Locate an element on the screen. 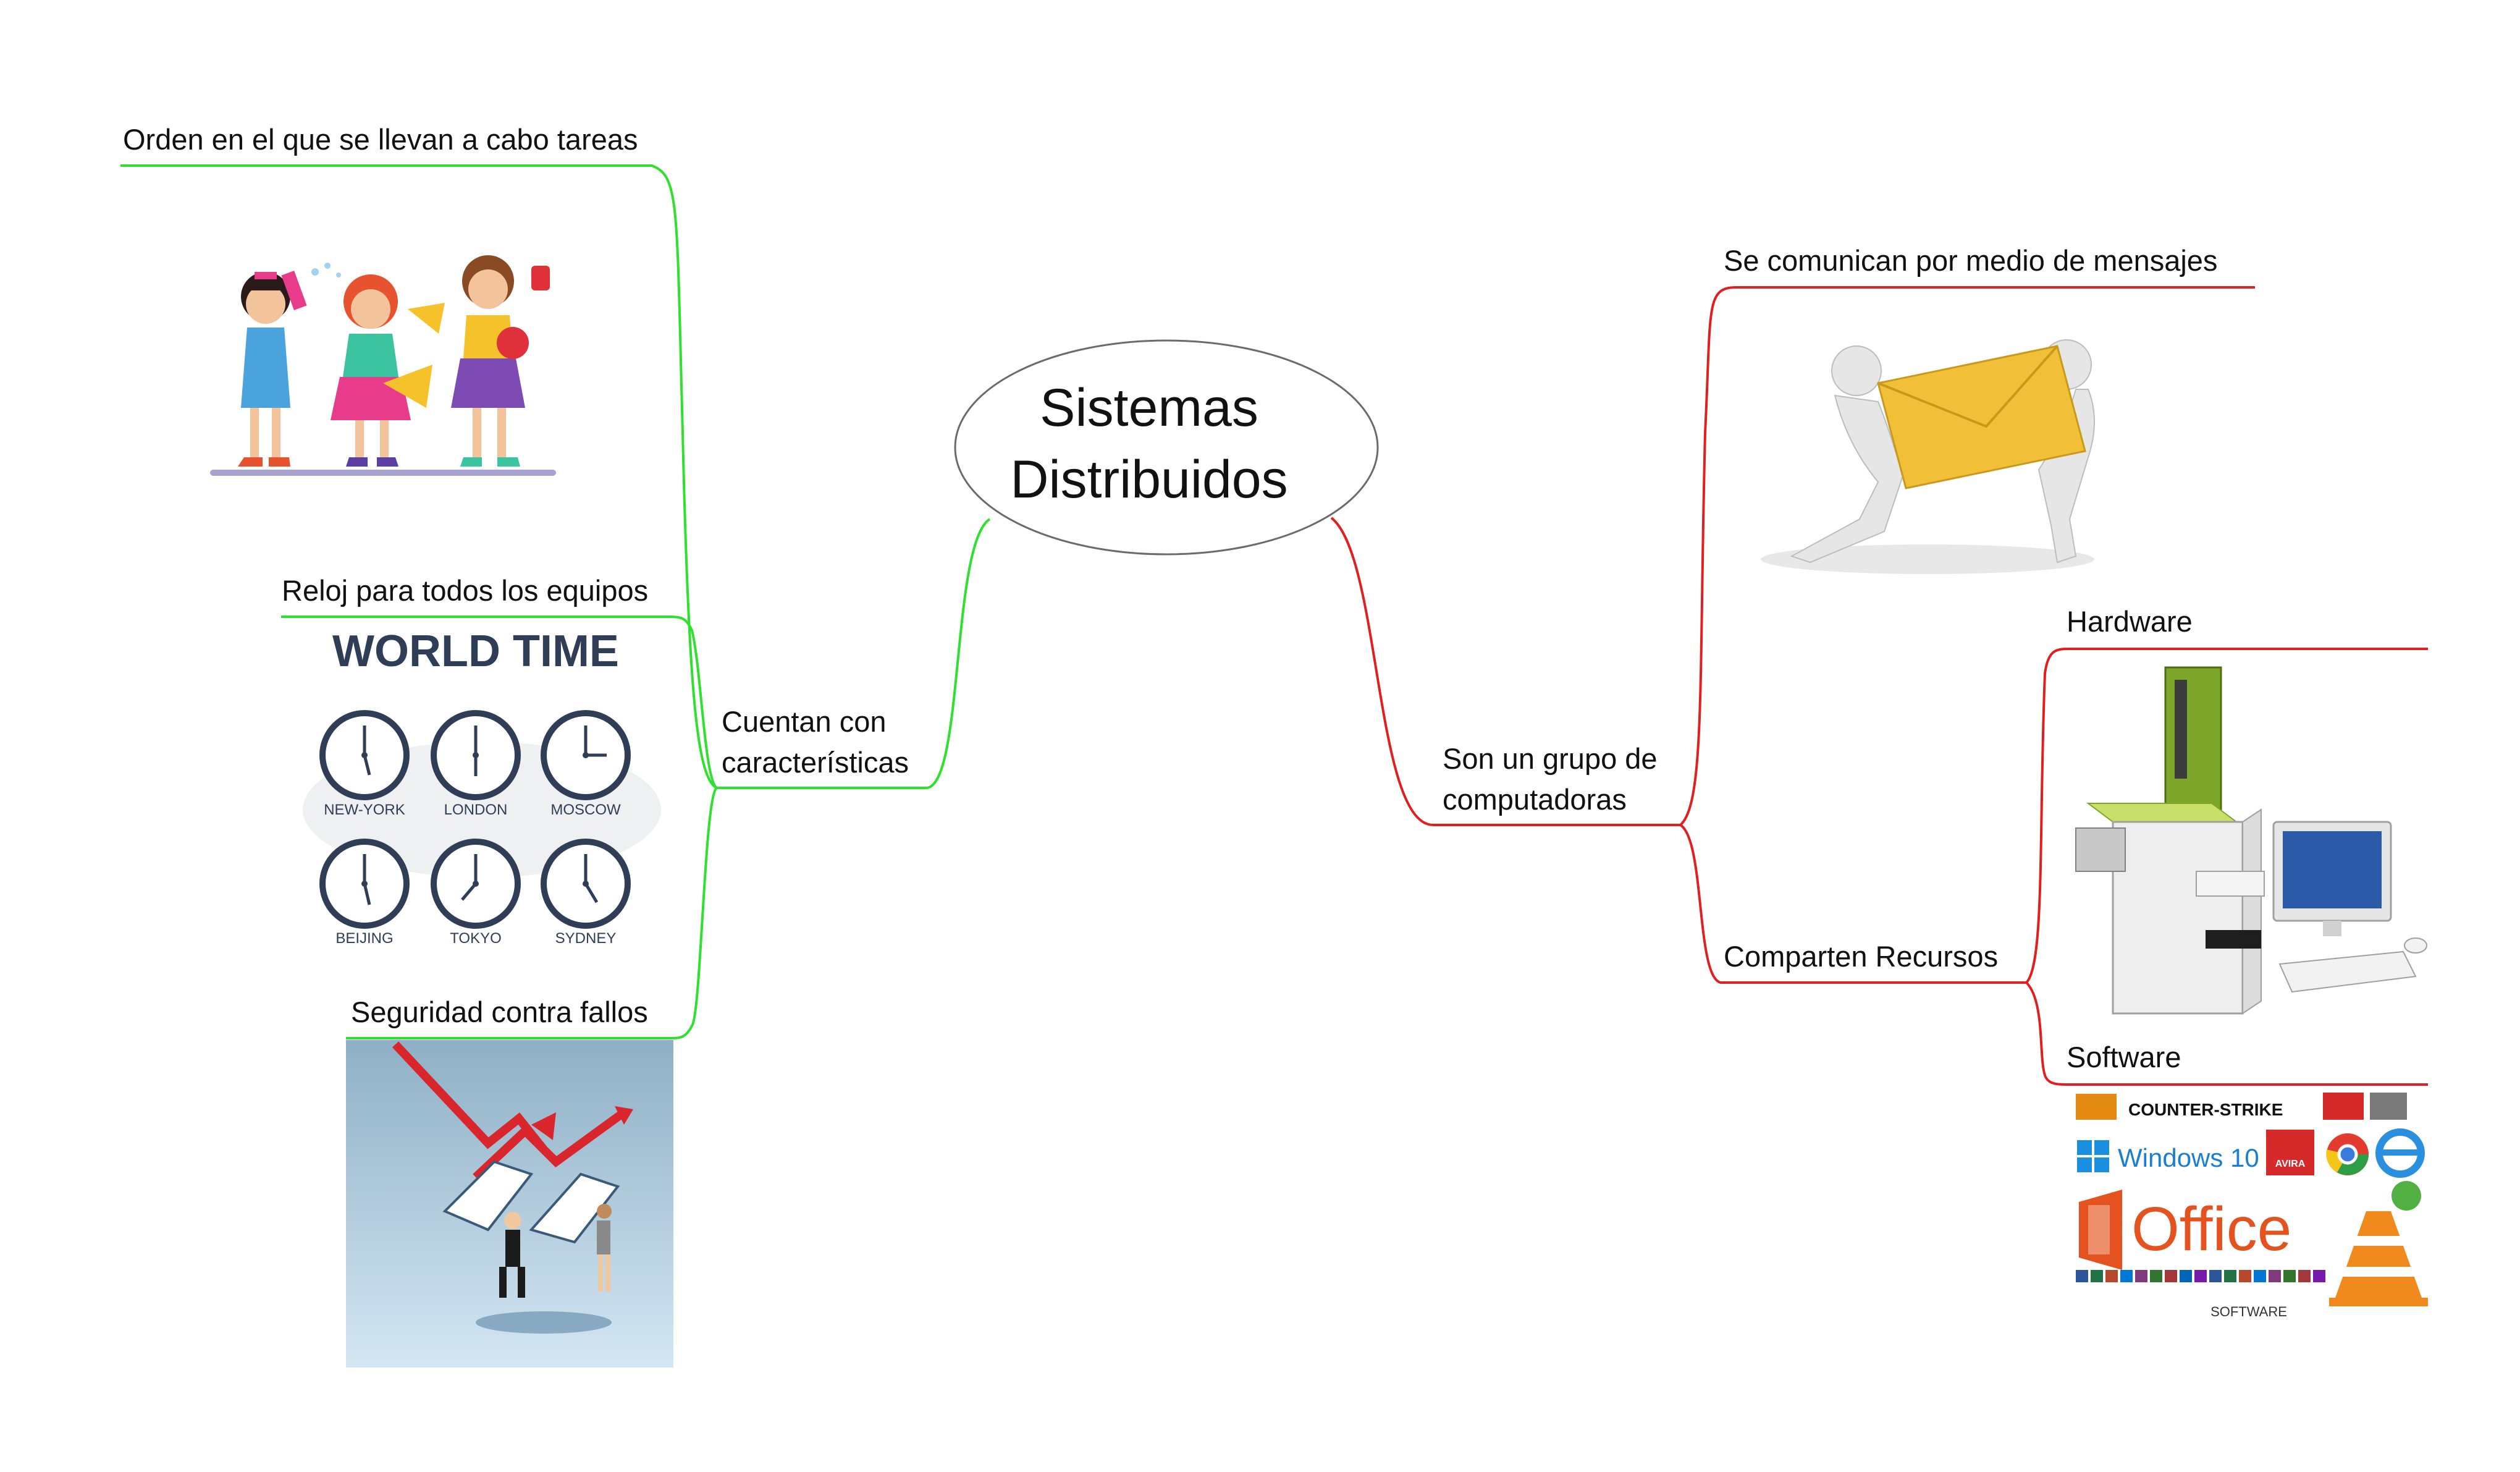 The image size is (2520, 1472). root-label-line2: Distribuidos is located at coordinates (1149, 480).